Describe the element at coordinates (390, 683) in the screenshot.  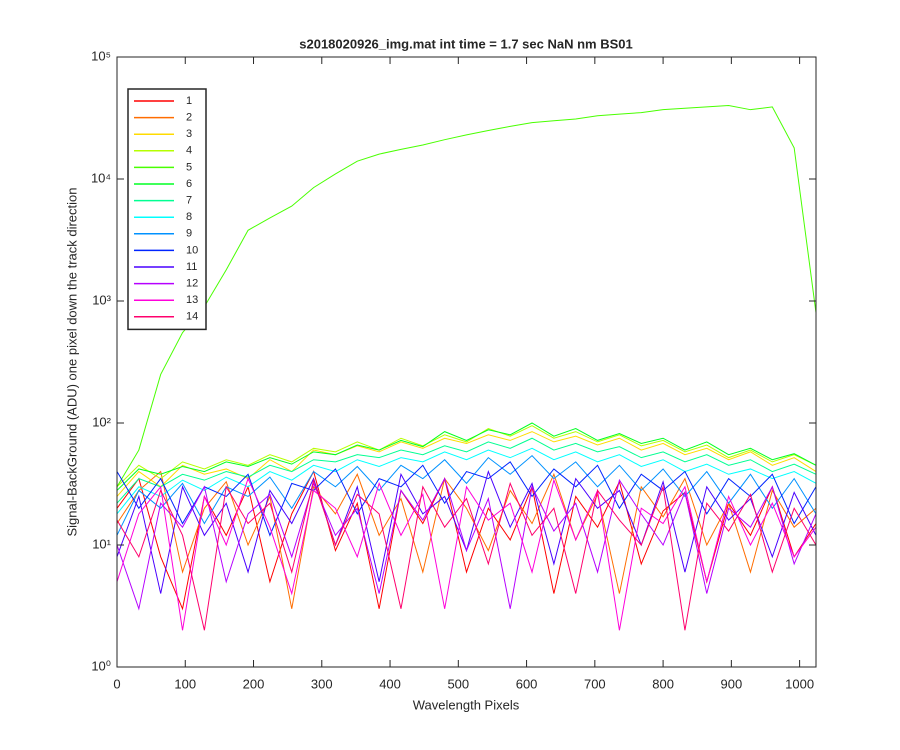
I see `x-tick-label: 400` at that location.